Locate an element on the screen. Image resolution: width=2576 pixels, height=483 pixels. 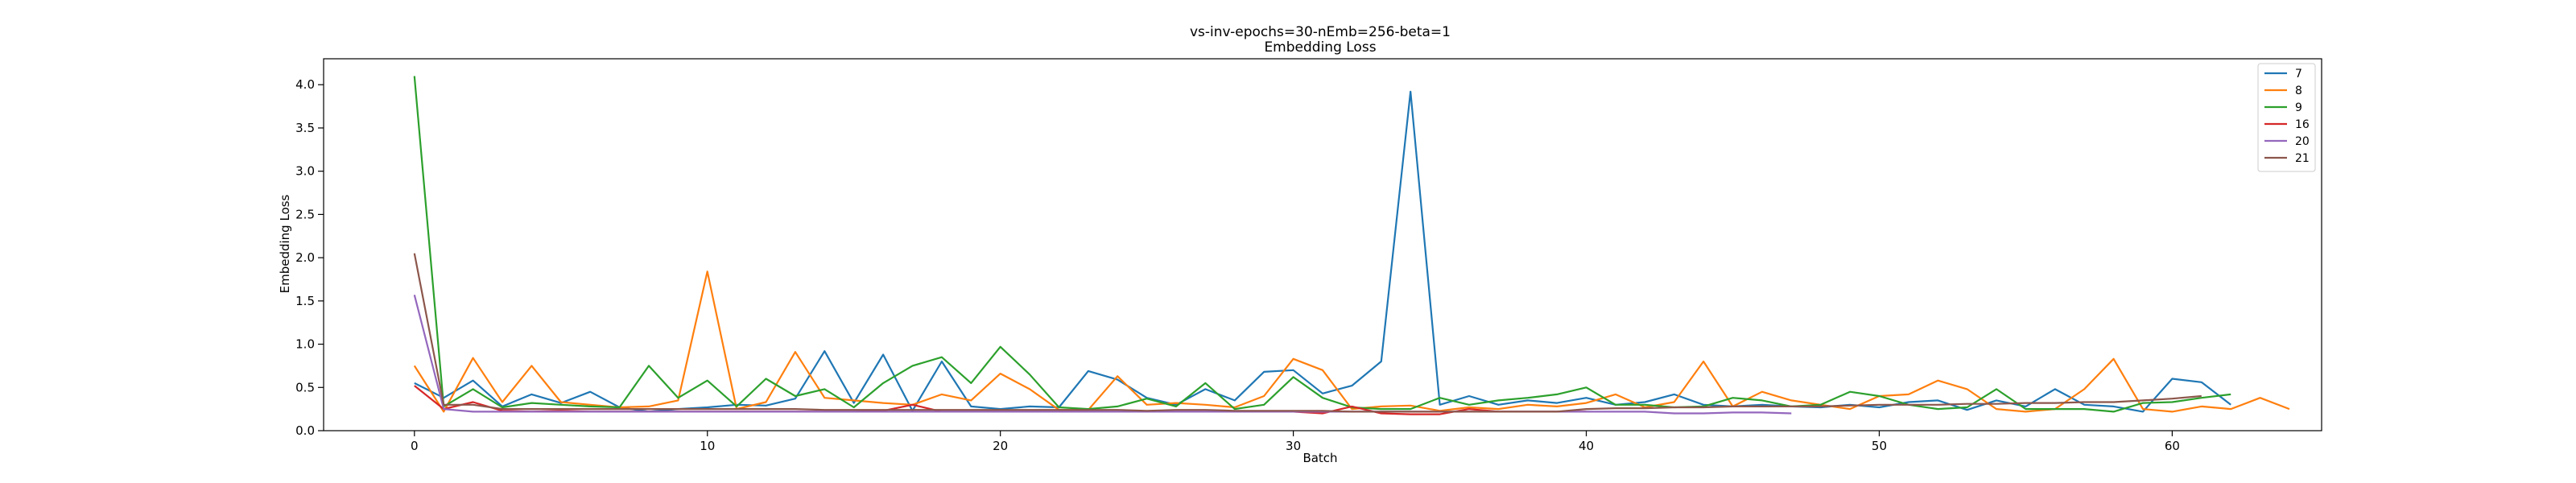
y-tick-label: 3.0 is located at coordinates (305, 171).